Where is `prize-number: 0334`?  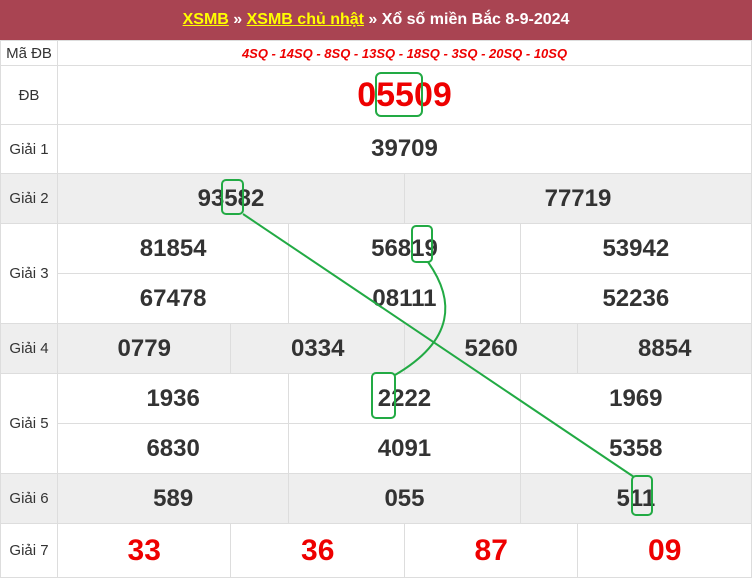 prize-number: 0334 is located at coordinates (317, 348).